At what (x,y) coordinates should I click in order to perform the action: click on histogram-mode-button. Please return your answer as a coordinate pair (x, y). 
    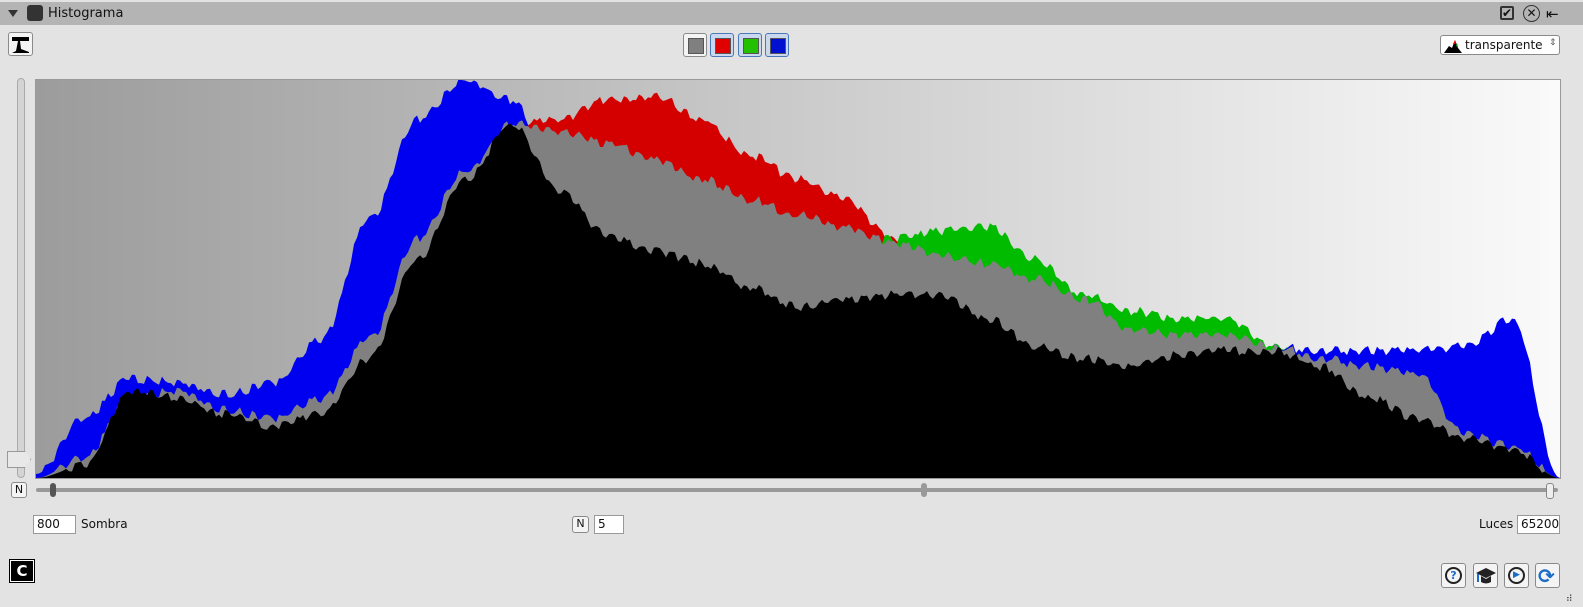
    Looking at the image, I should click on (20, 44).